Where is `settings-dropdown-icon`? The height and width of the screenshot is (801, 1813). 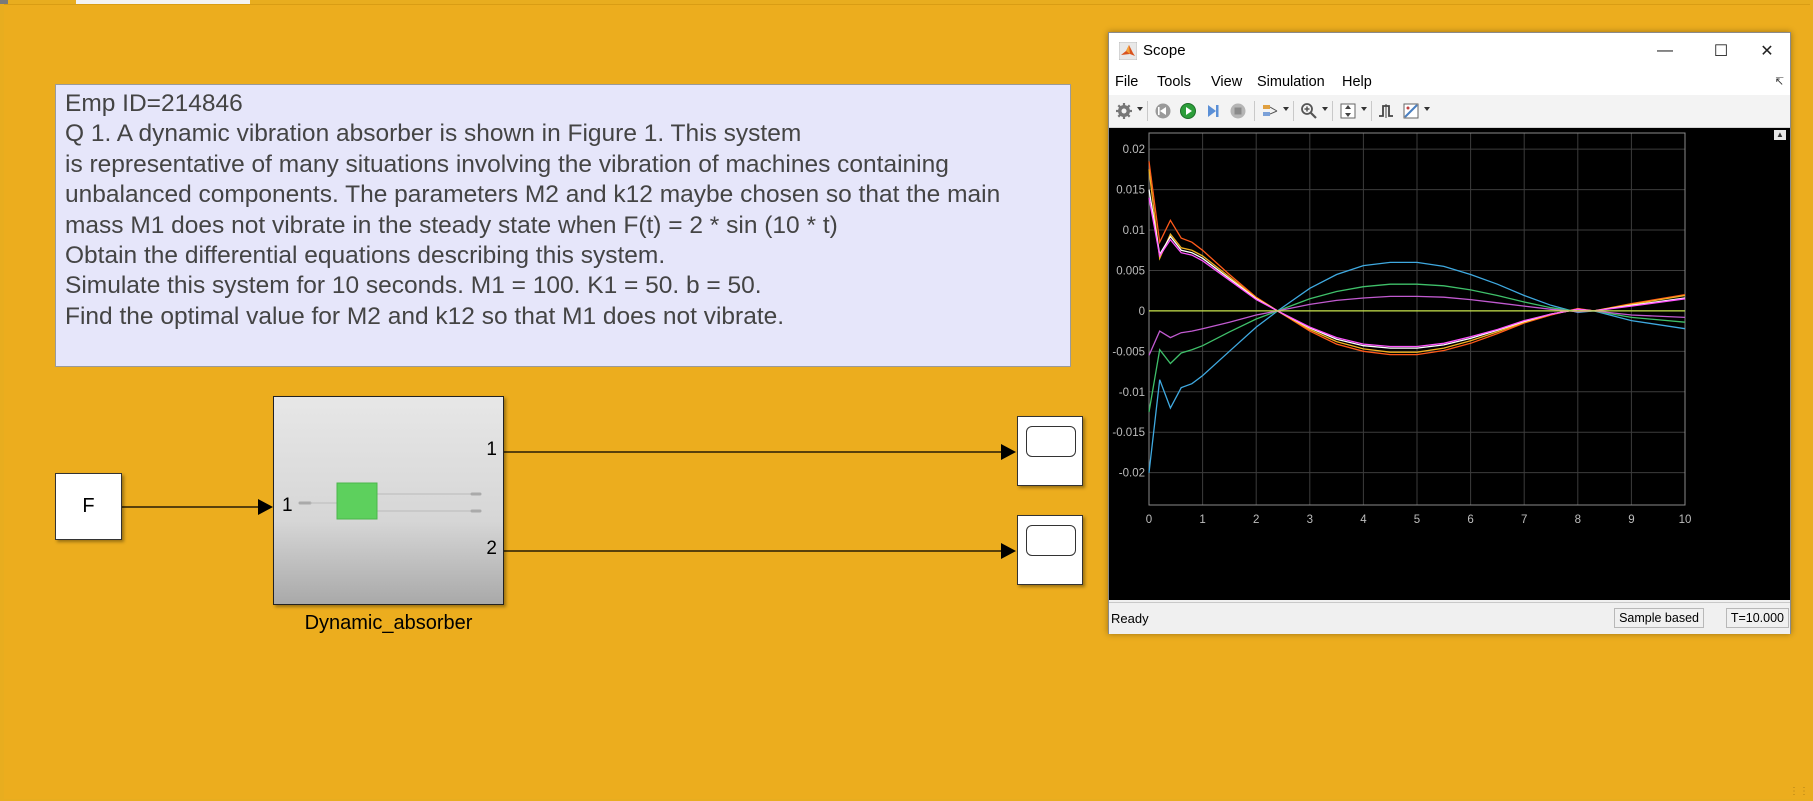 settings-dropdown-icon is located at coordinates (1140, 109).